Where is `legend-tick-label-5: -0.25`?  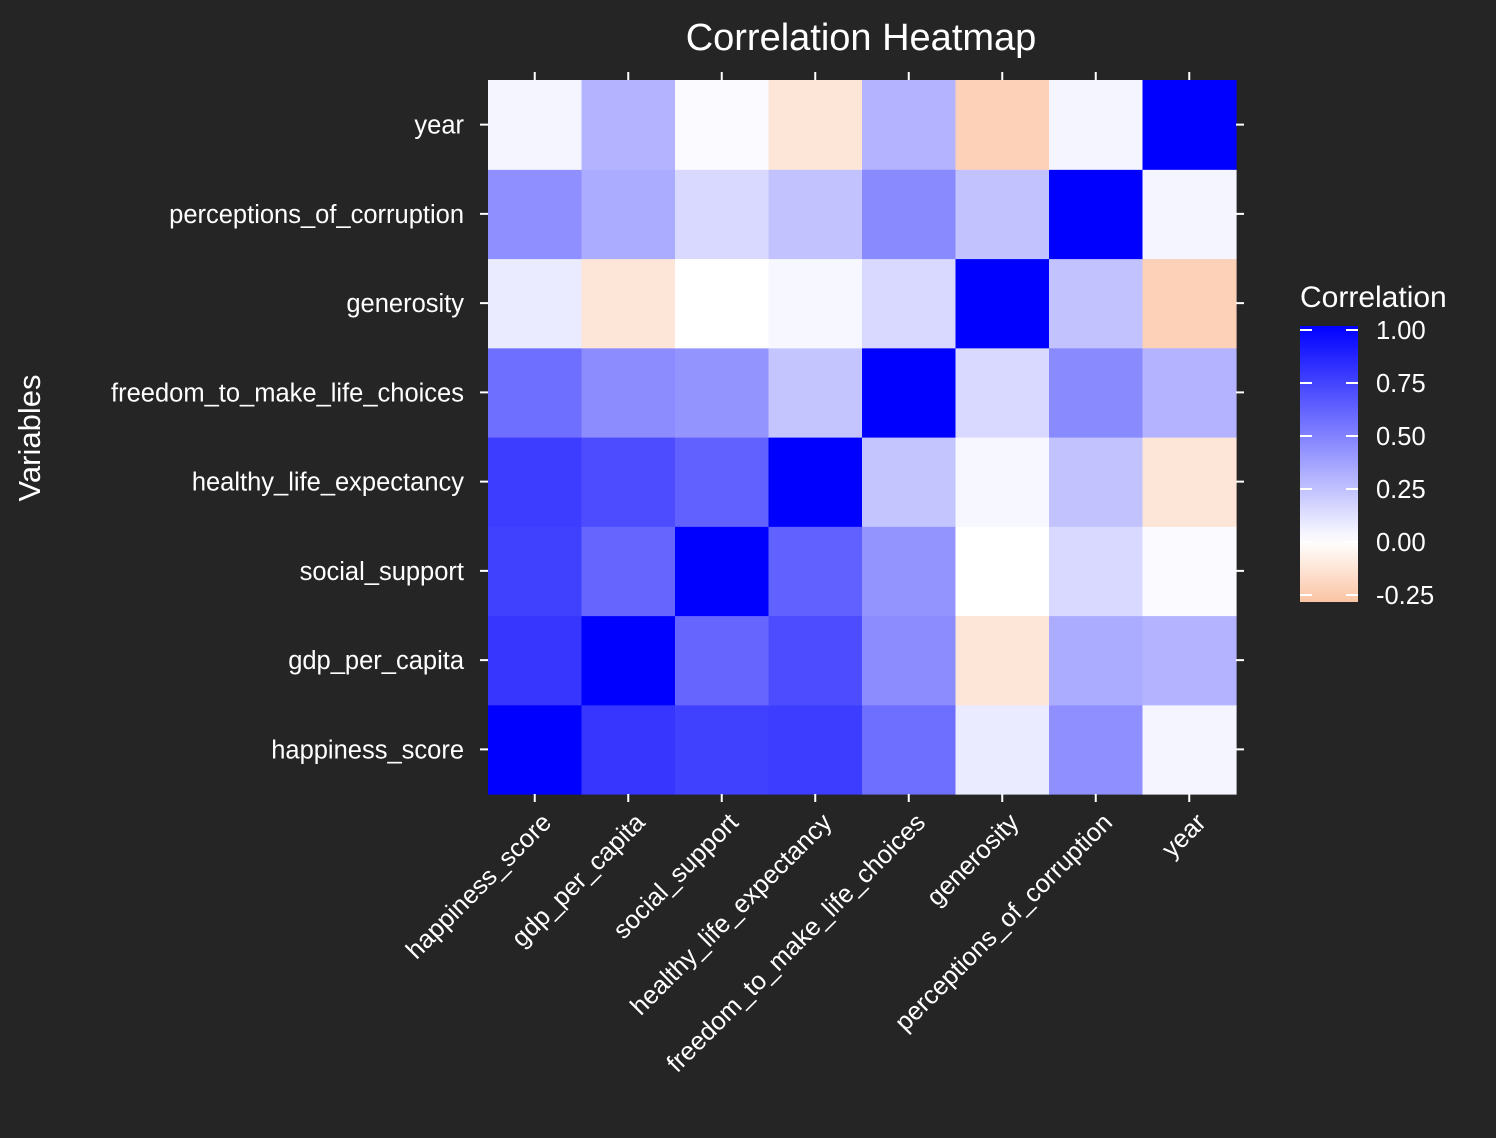 legend-tick-label-5: -0.25 is located at coordinates (1405, 596).